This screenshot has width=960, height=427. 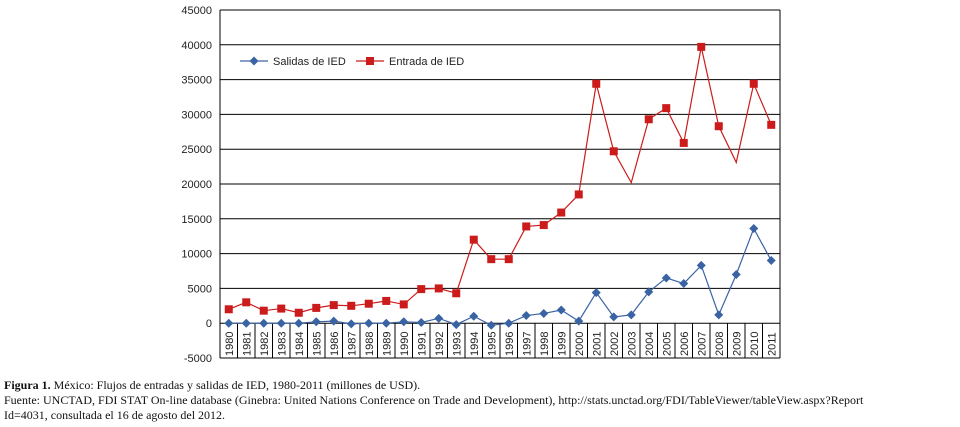 I want to click on y-tick-label: 5000, so click(x=200, y=289).